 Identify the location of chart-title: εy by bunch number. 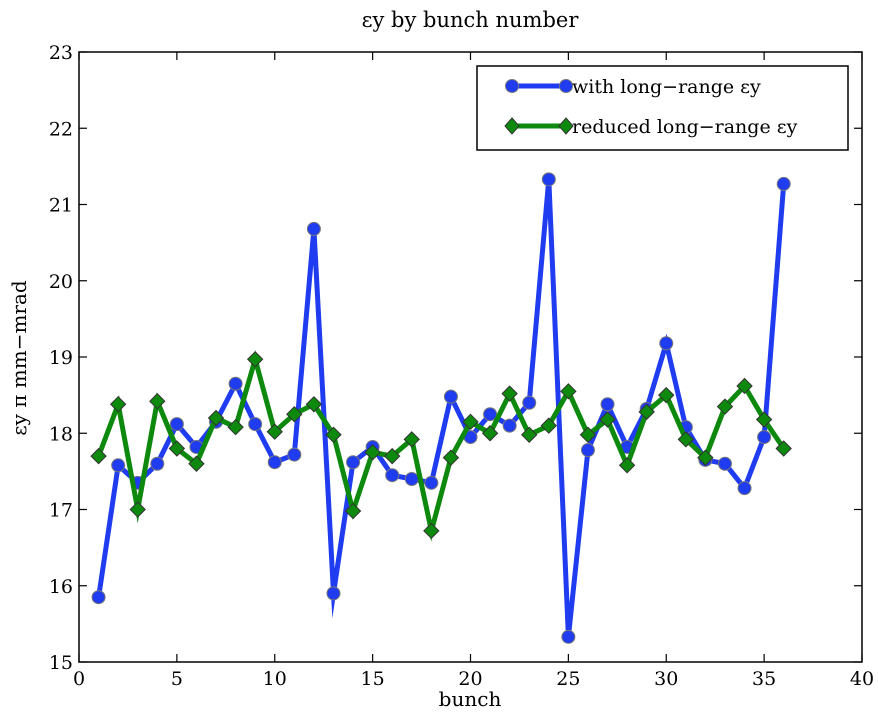
(471, 20).